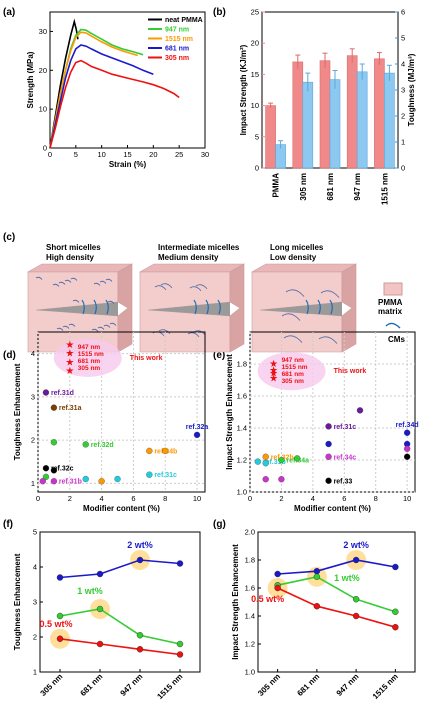 This screenshot has width=430, height=712. What do you see at coordinates (128, 164) in the screenshot?
I see `x-axis-label: Strain (%)` at bounding box center [128, 164].